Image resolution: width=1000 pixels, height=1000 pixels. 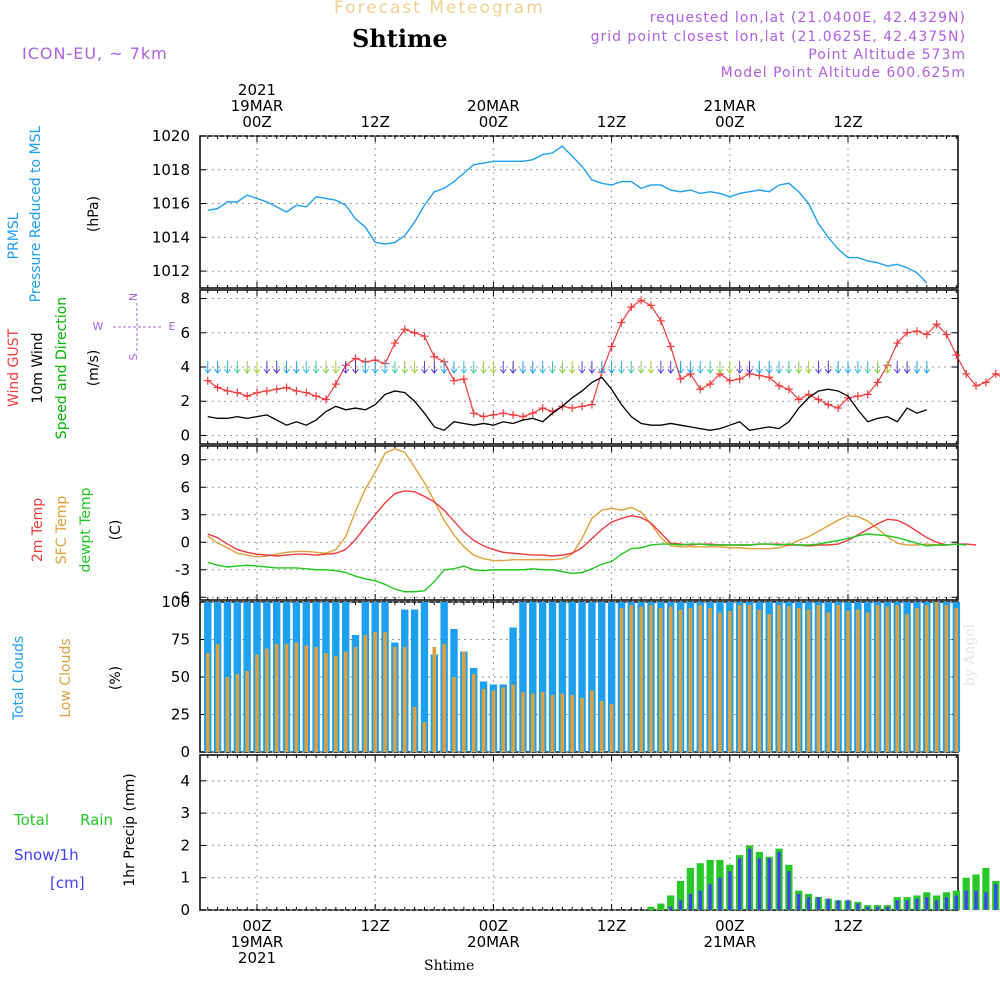 I want to click on y-tick-label: 1020, so click(x=171, y=136).